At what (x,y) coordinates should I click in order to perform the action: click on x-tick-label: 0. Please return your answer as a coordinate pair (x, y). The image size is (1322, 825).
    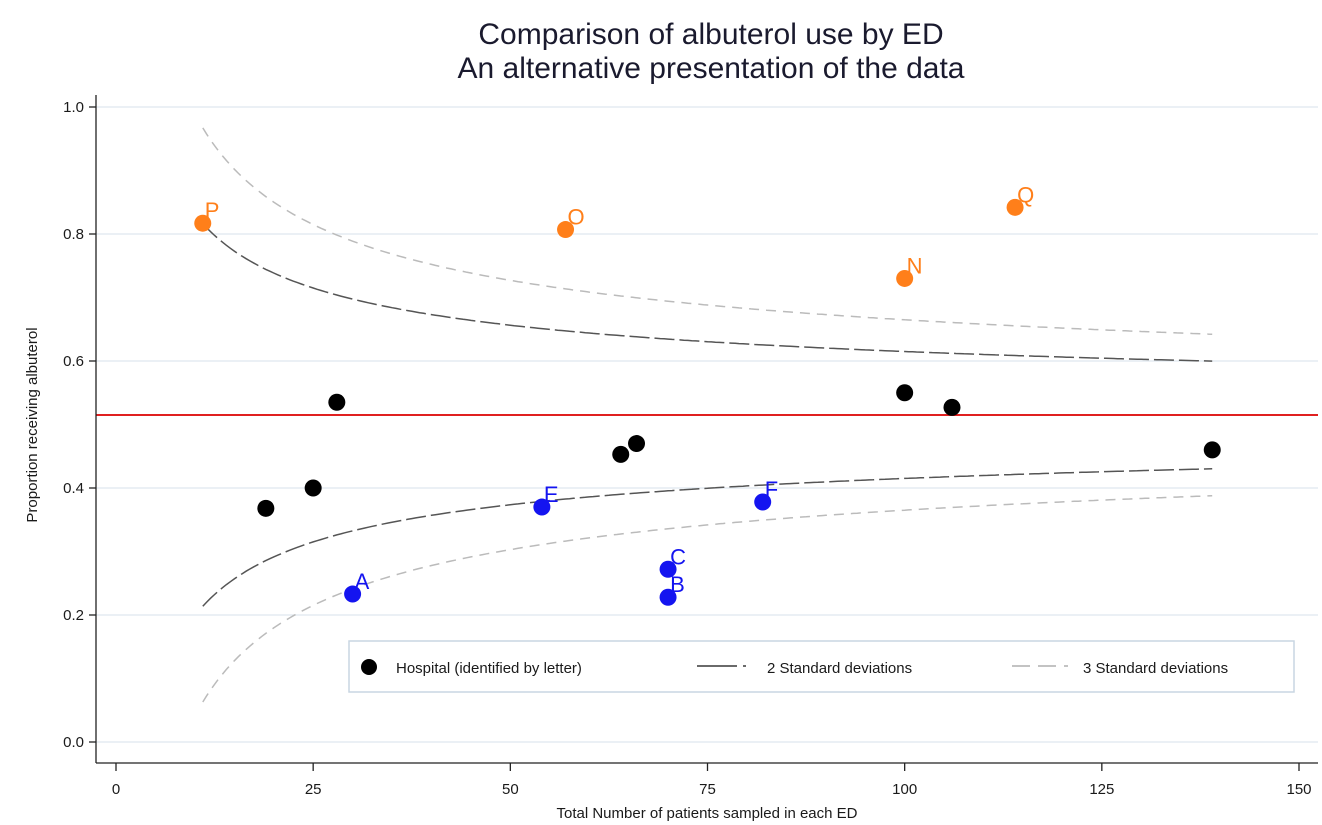
    Looking at the image, I should click on (116, 789).